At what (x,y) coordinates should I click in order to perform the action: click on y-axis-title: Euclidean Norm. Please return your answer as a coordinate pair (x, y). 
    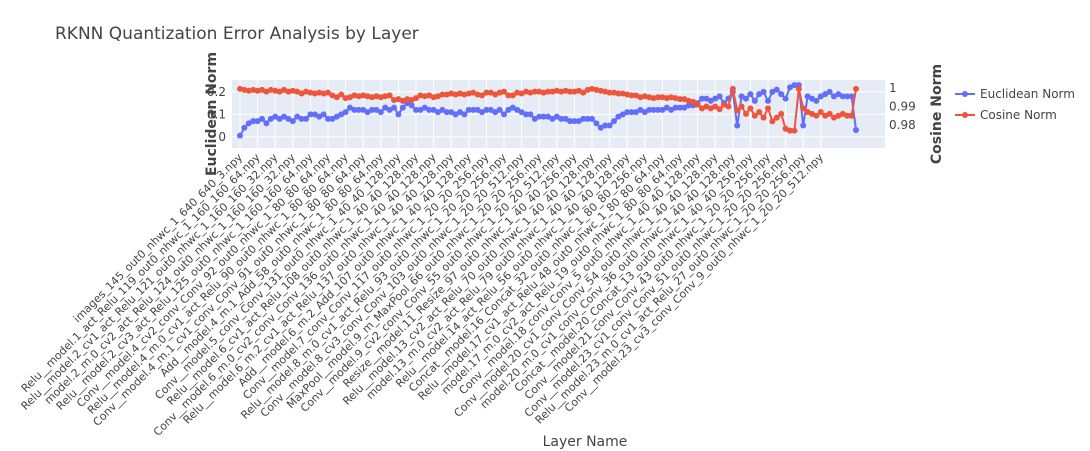
    Looking at the image, I should click on (212, 114).